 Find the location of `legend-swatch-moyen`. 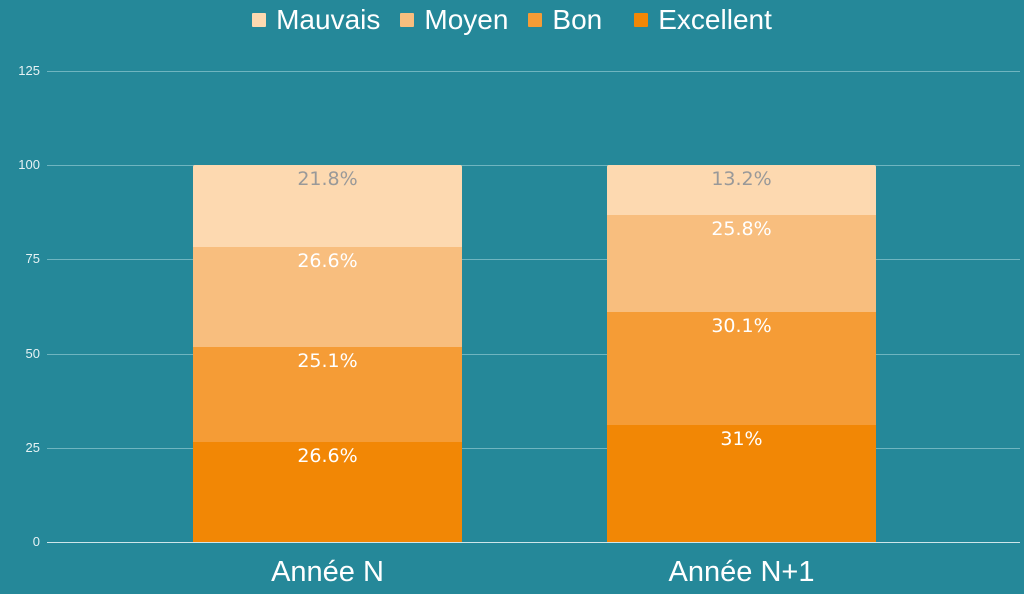

legend-swatch-moyen is located at coordinates (407, 20).